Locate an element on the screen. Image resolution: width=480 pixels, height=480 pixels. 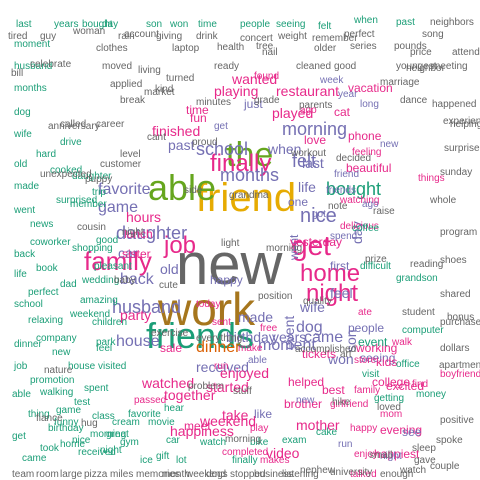
word-hike: hike is located at coordinates (341, 402).